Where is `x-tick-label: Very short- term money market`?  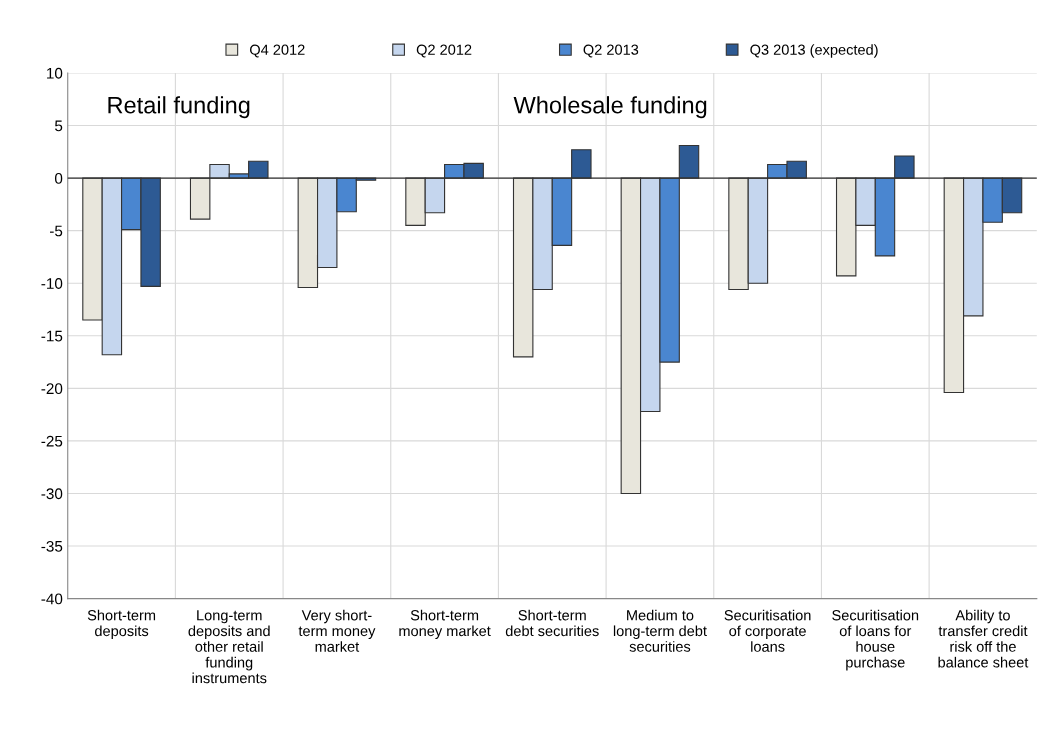 x-tick-label: Very short- term money market is located at coordinates (337, 630).